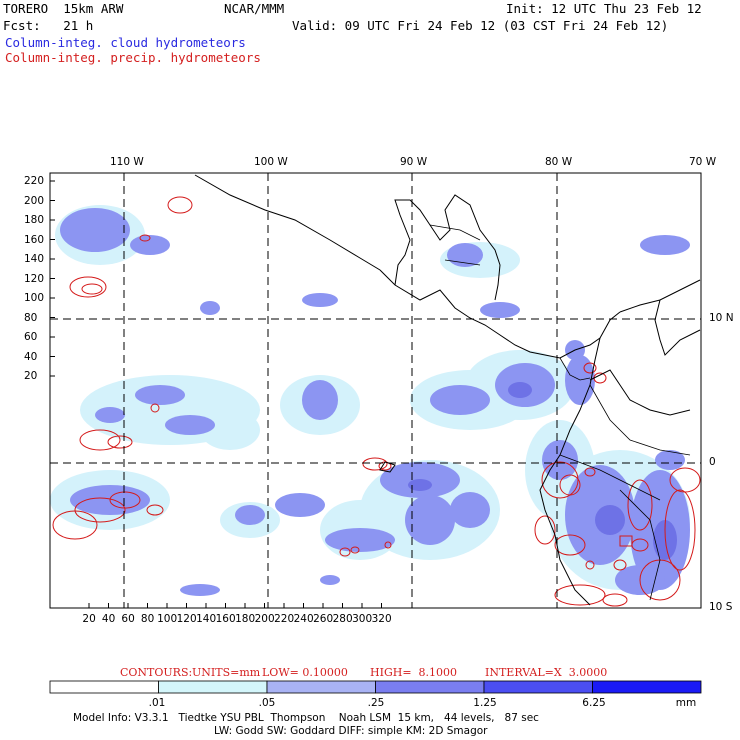 The height and width of the screenshot is (740, 740). What do you see at coordinates (127, 162) in the screenshot?
I see `lon-label-110w: 110 W` at bounding box center [127, 162].